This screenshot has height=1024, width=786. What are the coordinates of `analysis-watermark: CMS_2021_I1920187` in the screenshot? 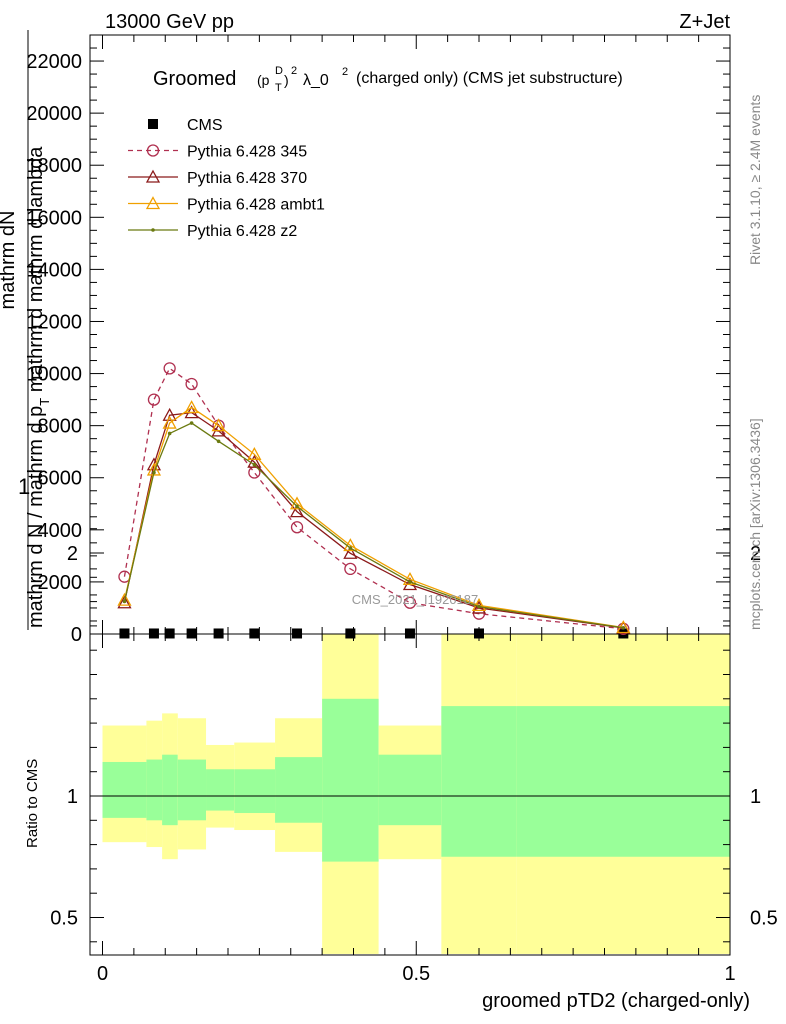 It's located at (415, 599).